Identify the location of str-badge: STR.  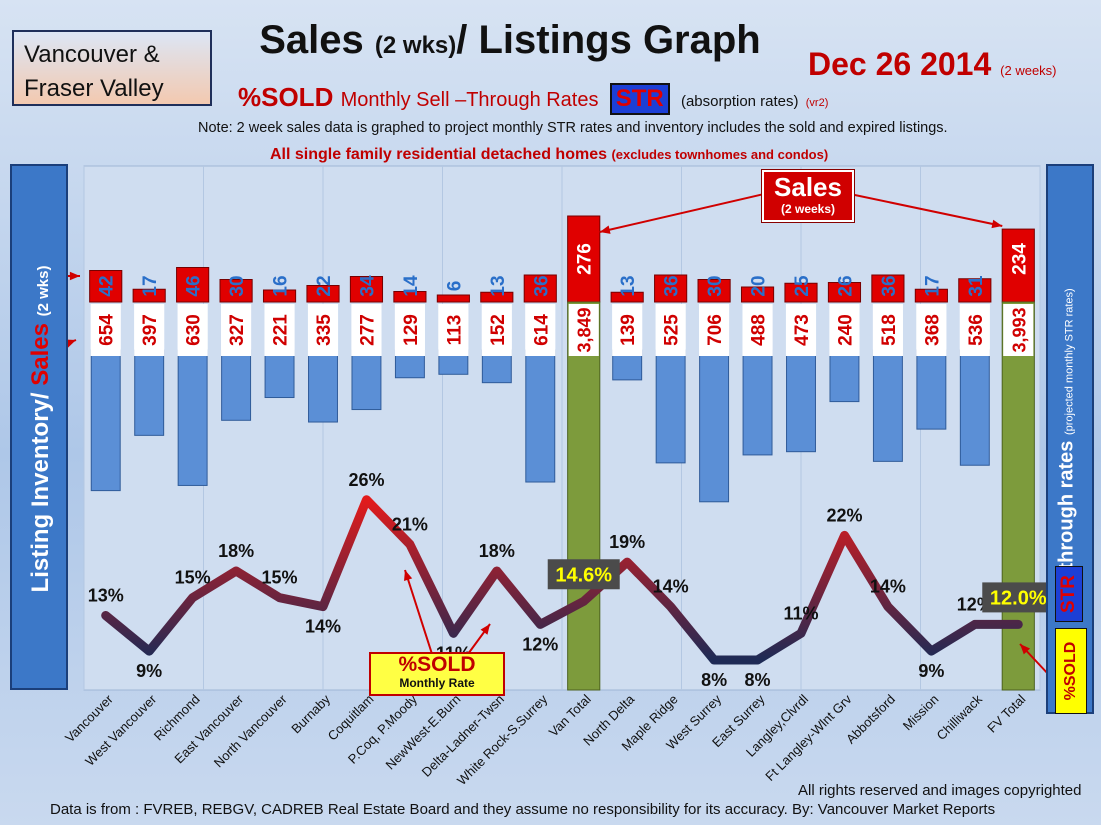
(639, 99).